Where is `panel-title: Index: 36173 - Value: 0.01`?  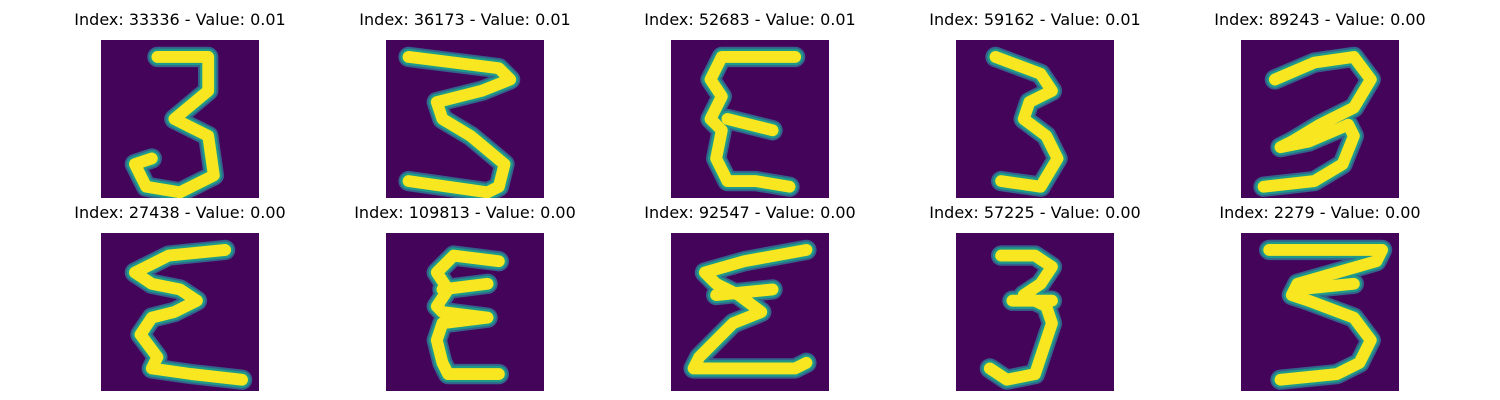
panel-title: Index: 36173 - Value: 0.01 is located at coordinates (465, 19).